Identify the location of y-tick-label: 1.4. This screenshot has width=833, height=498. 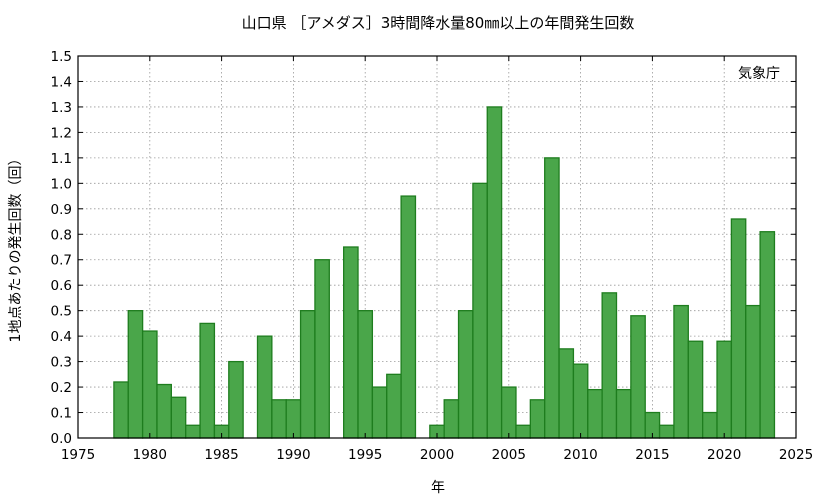
(61, 82).